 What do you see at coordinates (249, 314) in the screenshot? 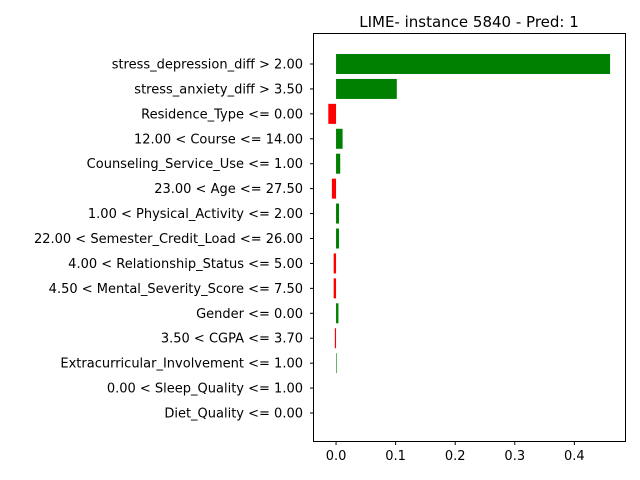
I see `y-tick-label: Gender <= 0.00` at bounding box center [249, 314].